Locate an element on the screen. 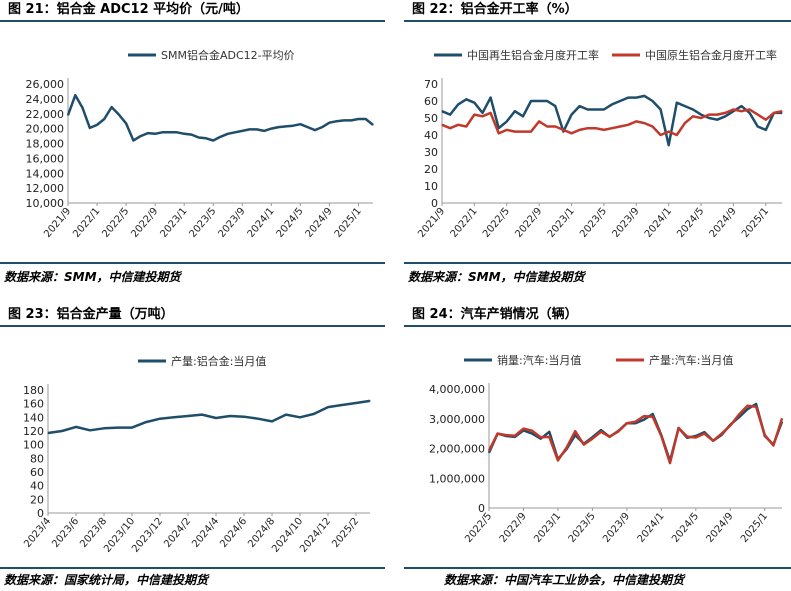  x-tick-label: 2024/6 is located at coordinates (233, 533).